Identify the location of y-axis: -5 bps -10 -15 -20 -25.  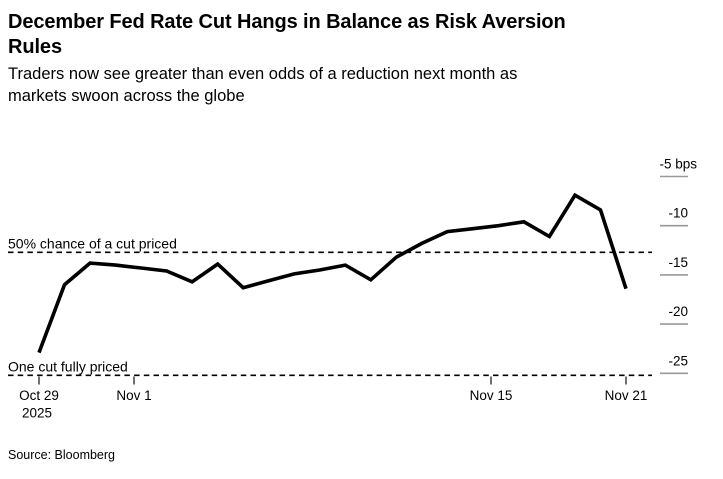
(678, 266).